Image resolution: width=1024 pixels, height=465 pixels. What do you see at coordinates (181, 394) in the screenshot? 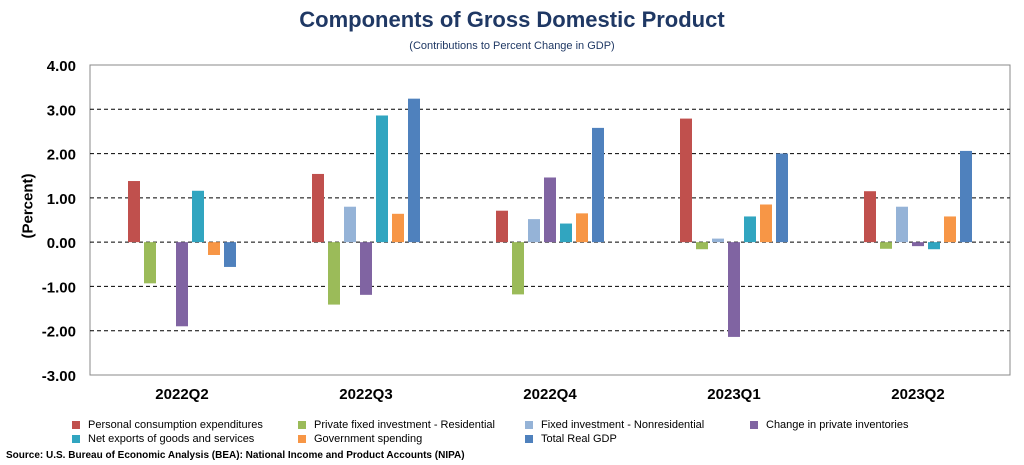
I see `x-tick-label: 2022Q2` at bounding box center [181, 394].